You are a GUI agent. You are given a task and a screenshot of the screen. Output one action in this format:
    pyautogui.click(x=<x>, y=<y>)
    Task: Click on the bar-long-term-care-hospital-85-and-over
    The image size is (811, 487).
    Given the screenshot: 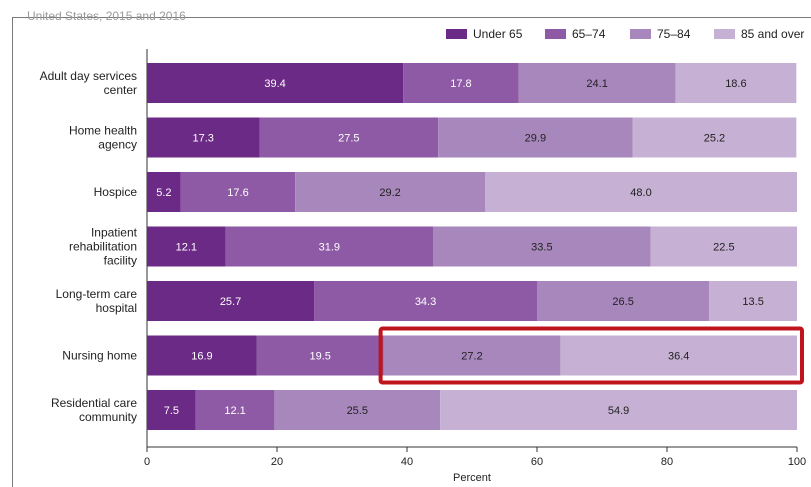 What is the action you would take?
    pyautogui.click(x=753, y=301)
    